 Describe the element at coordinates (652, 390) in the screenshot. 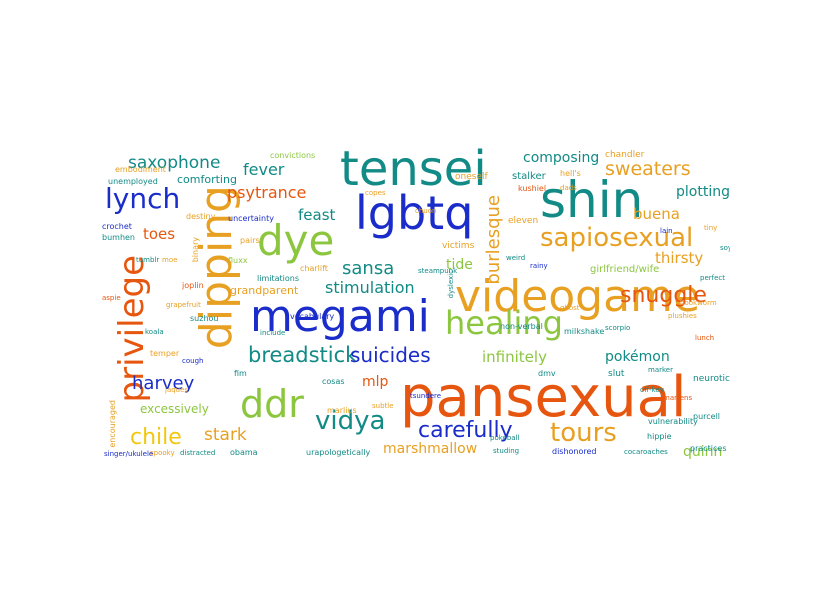

I see `word-95: off-key` at that location.